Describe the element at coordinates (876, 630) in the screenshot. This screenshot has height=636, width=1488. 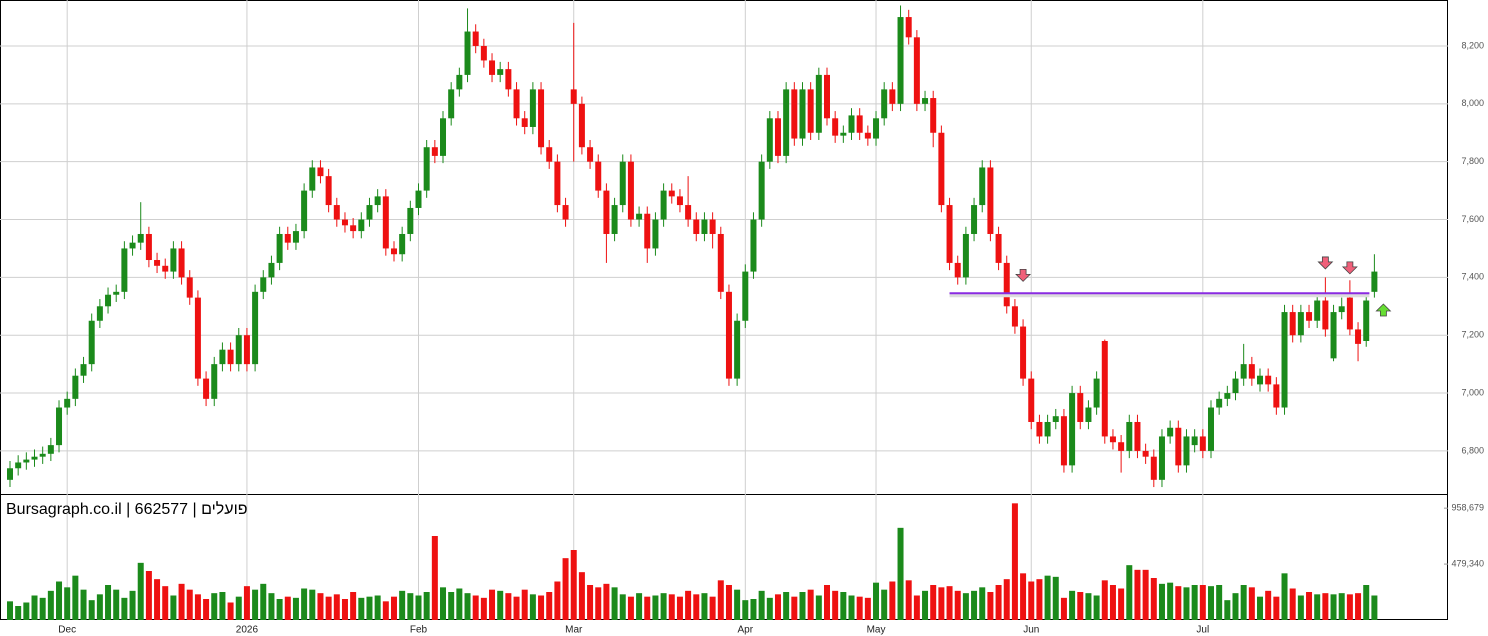
I see `x-tick-label: May` at that location.